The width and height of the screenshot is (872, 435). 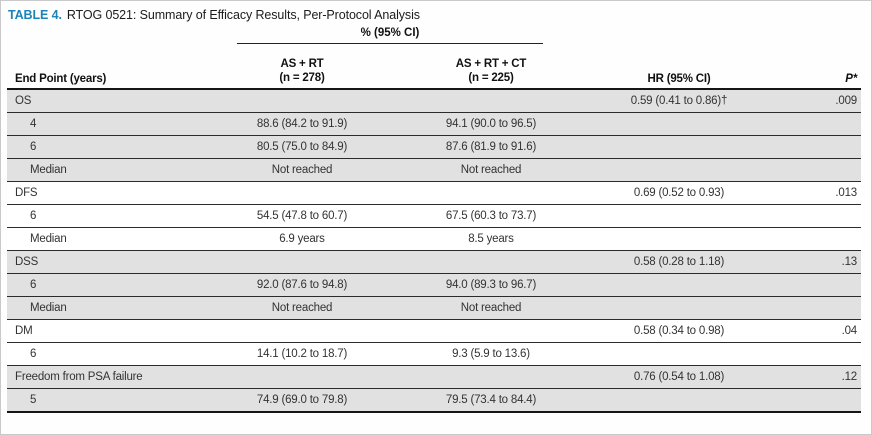 I want to click on arm1-cell: 6.9 years, so click(x=302, y=239).